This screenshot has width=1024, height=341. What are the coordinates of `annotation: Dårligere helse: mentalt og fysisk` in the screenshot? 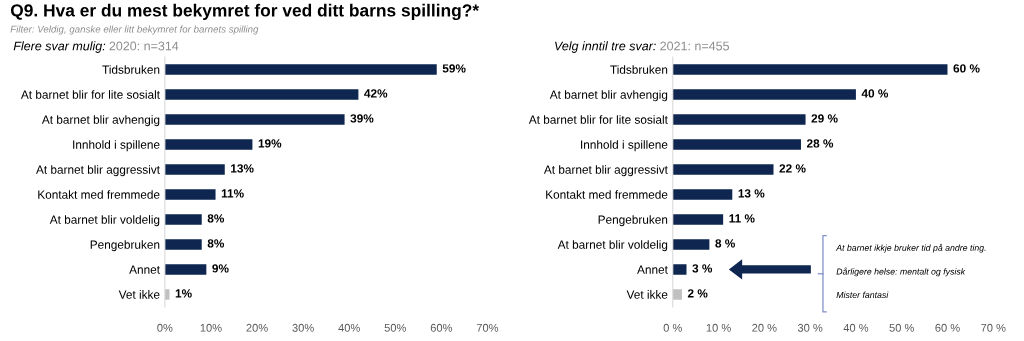 It's located at (901, 272).